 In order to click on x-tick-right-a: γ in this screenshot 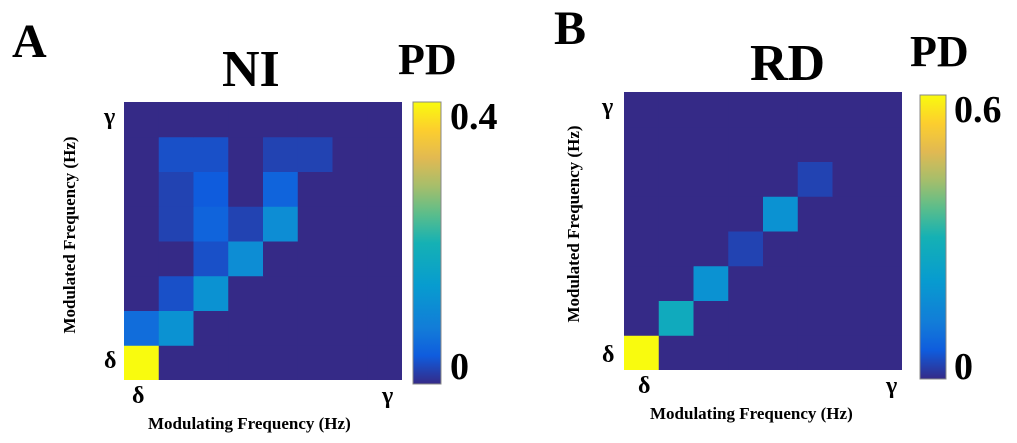, I will do `click(388, 396)`.